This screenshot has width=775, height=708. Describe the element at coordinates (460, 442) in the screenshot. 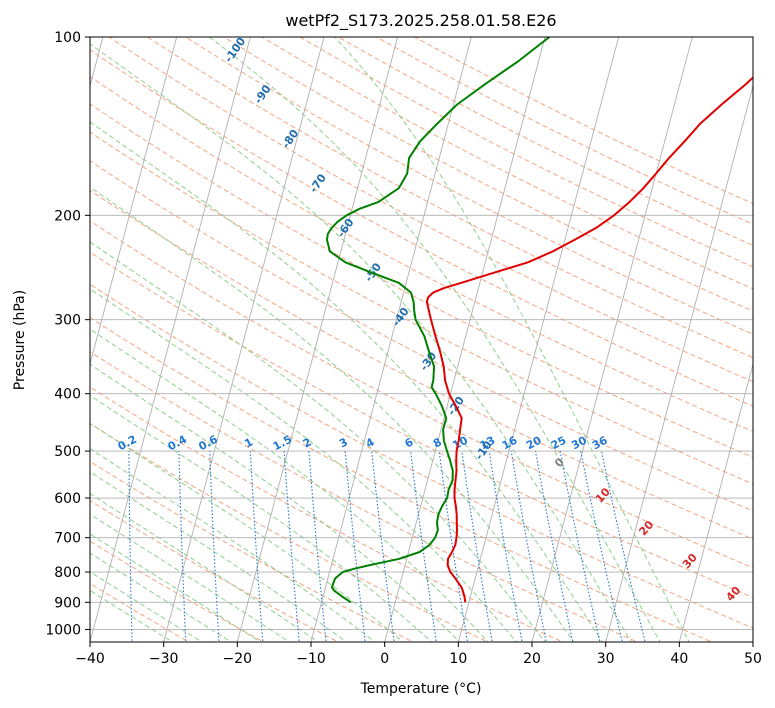

I see `mixing-ratio-label: 10` at that location.